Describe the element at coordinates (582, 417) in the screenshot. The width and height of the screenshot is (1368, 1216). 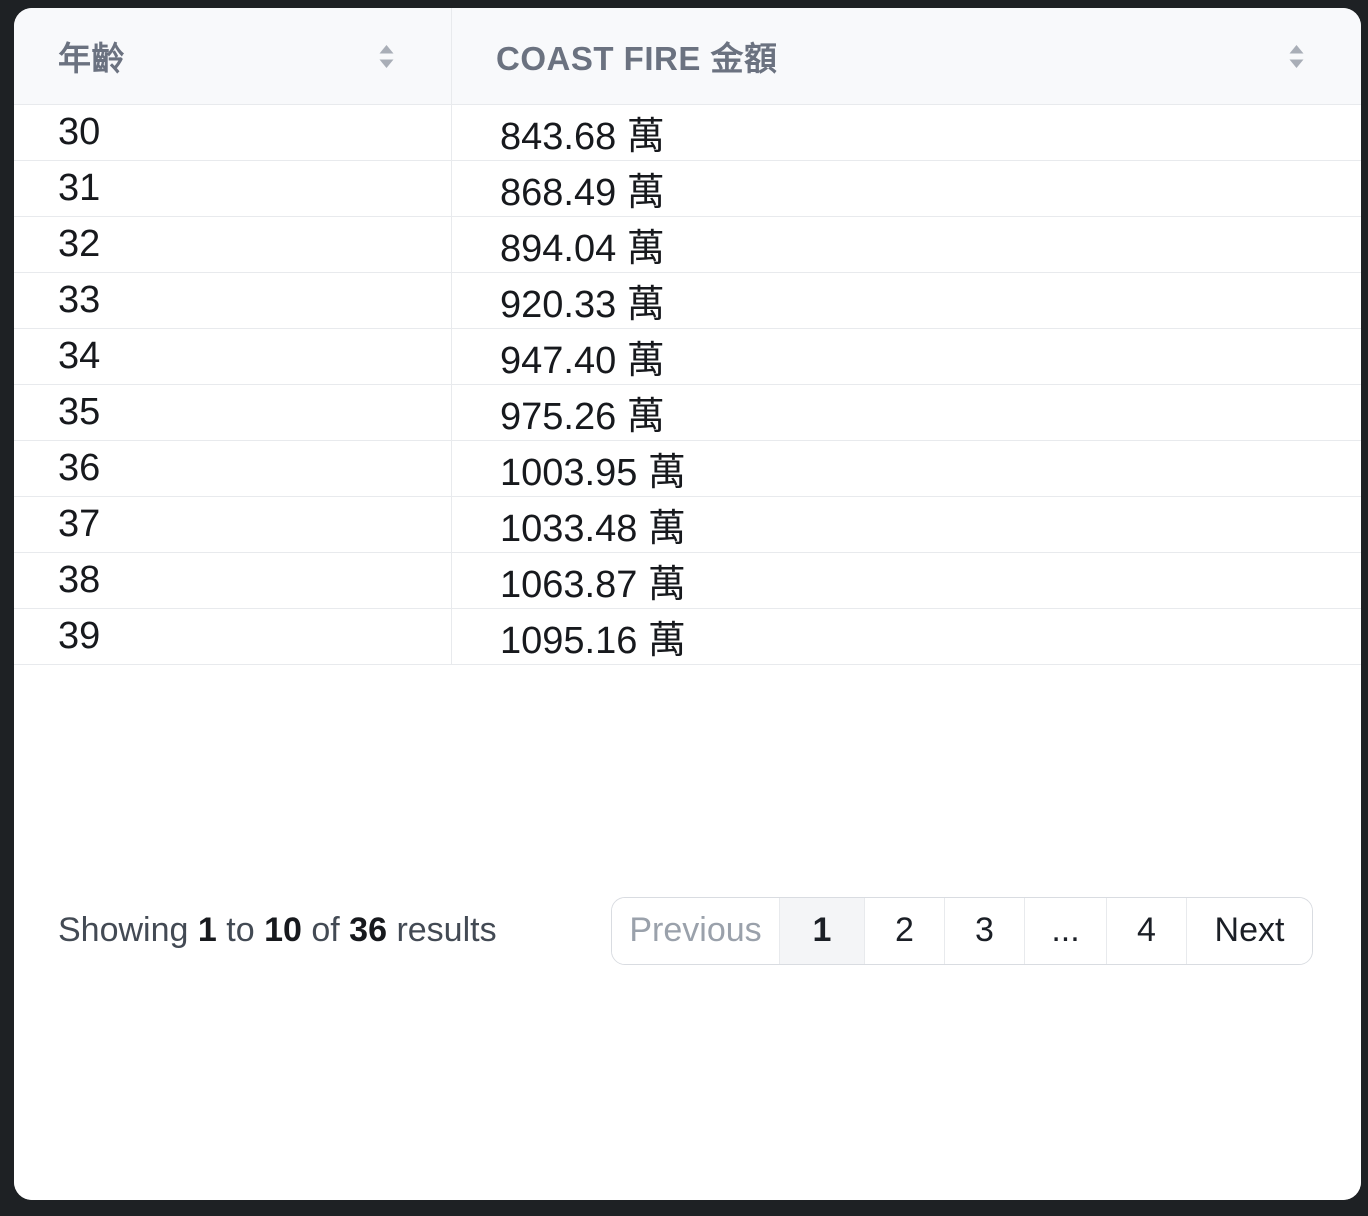
I see `amount-cell: 975.26 萬` at that location.